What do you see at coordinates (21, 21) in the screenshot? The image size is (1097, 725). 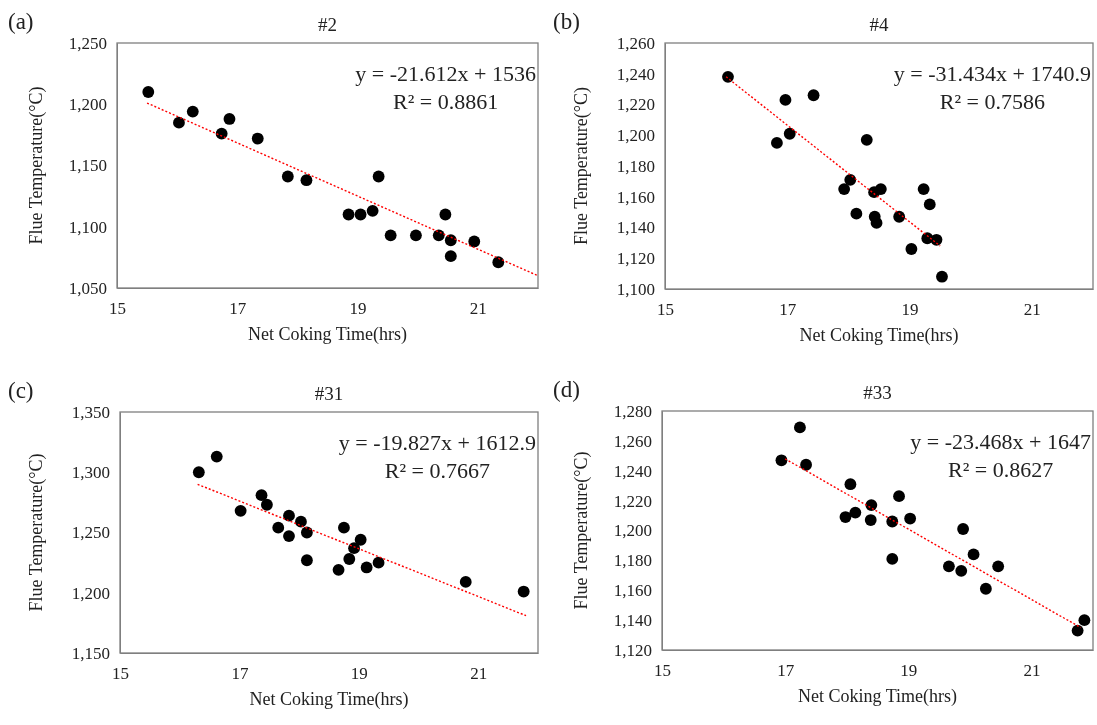 I see `text: (a)` at bounding box center [21, 21].